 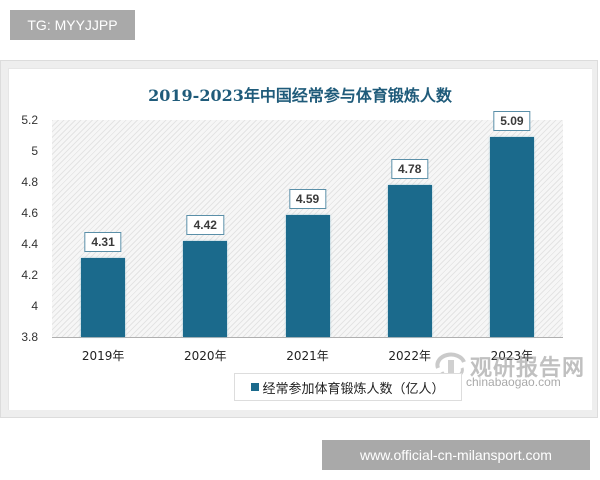 What do you see at coordinates (29, 213) in the screenshot?
I see `y-tick-label: 4.6` at bounding box center [29, 213].